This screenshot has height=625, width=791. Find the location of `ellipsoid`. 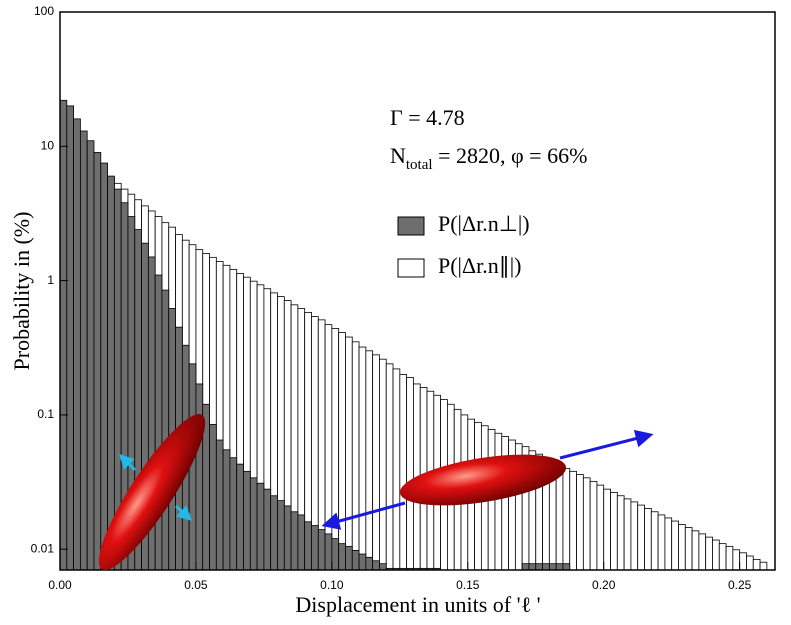

ellipsoid is located at coordinates (483, 480).